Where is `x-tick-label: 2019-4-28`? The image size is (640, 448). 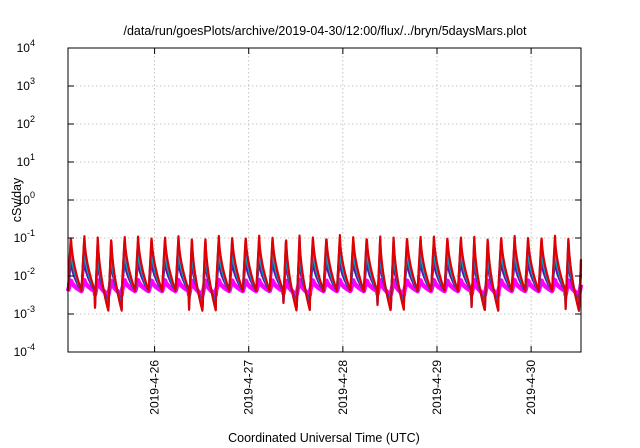 x-tick-label: 2019-4-28 is located at coordinates (343, 387).